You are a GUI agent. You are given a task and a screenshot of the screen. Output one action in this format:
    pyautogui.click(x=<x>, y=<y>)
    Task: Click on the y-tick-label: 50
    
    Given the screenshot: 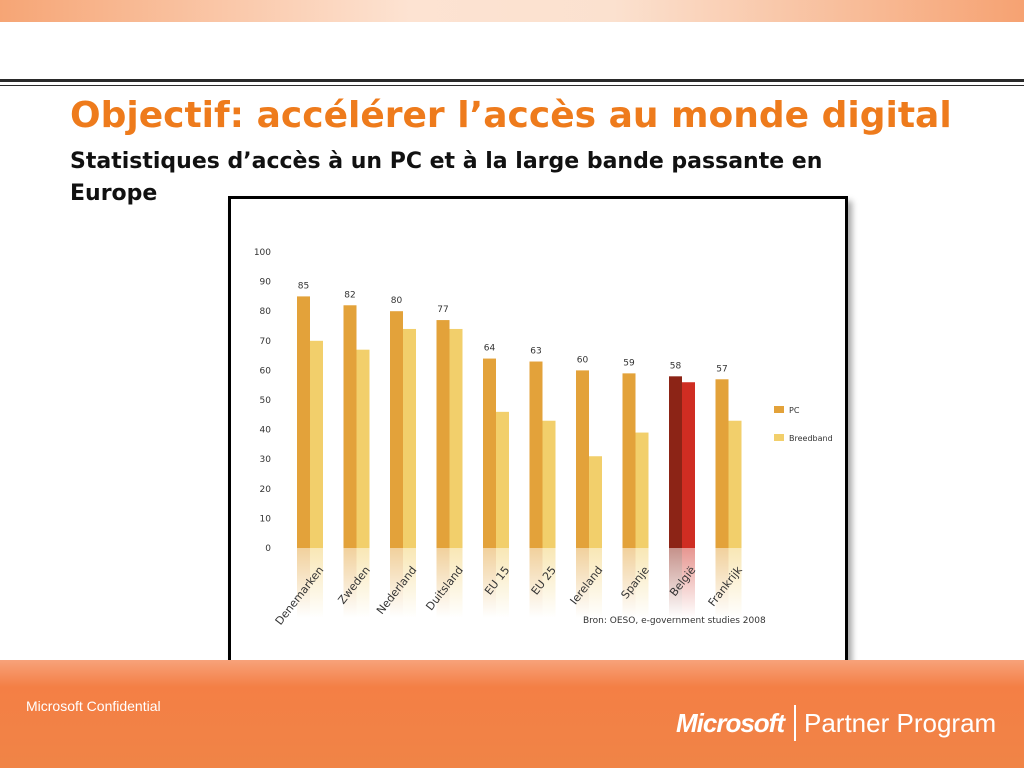 What is the action you would take?
    pyautogui.click(x=266, y=401)
    